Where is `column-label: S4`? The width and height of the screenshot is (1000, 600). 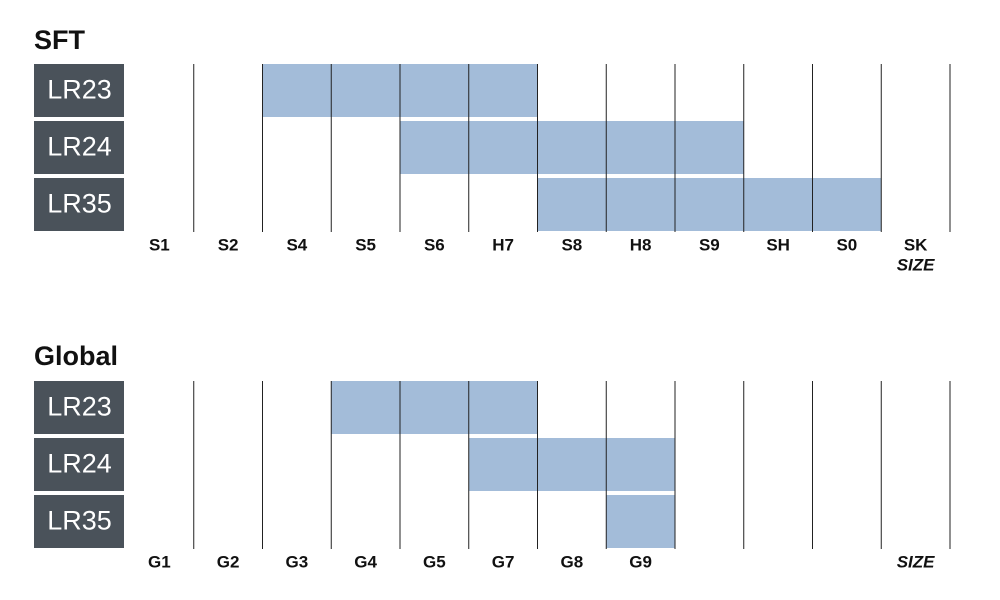
column-label: S4 is located at coordinates (296, 244).